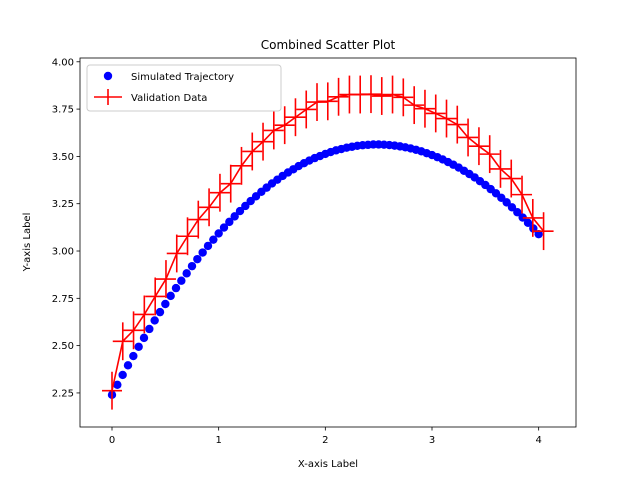  What do you see at coordinates (63, 157) in the screenshot?
I see `y-tick-label: 3.50` at bounding box center [63, 157].